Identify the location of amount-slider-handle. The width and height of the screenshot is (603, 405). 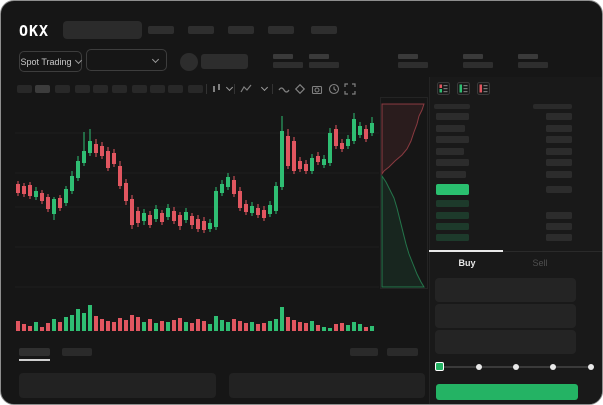
(439, 366).